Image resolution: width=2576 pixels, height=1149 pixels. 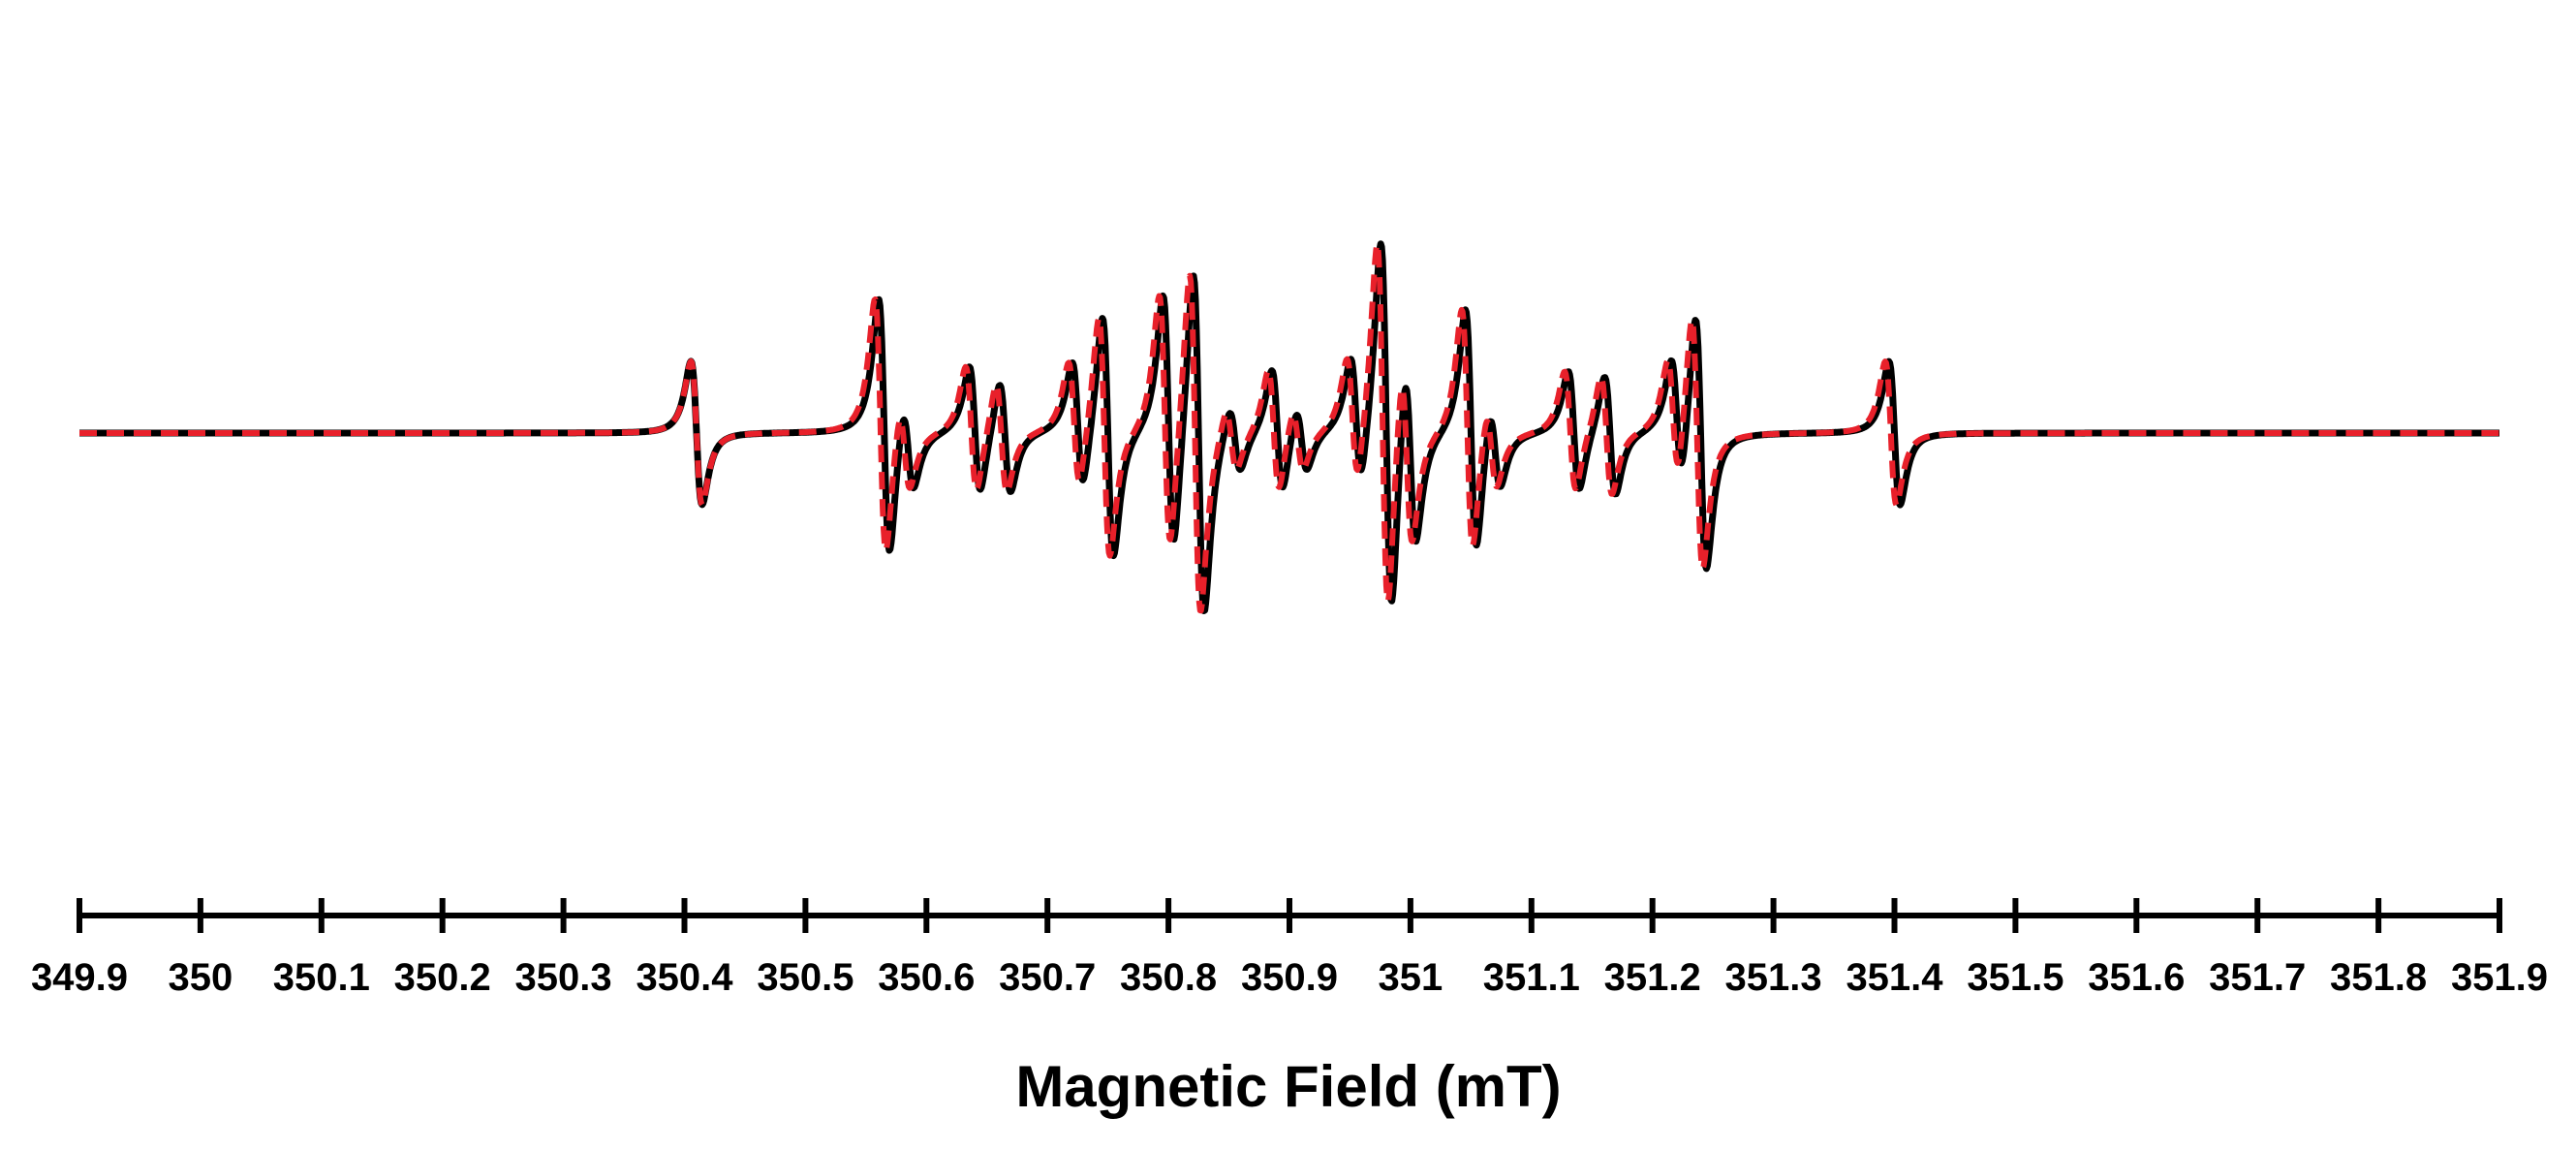 I want to click on x-tick-label: 351.4, so click(x=1894, y=977).